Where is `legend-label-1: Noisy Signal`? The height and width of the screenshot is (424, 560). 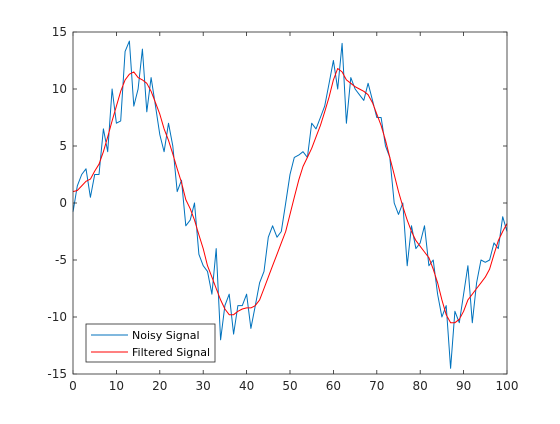 legend-label-1: Noisy Signal is located at coordinates (166, 335).